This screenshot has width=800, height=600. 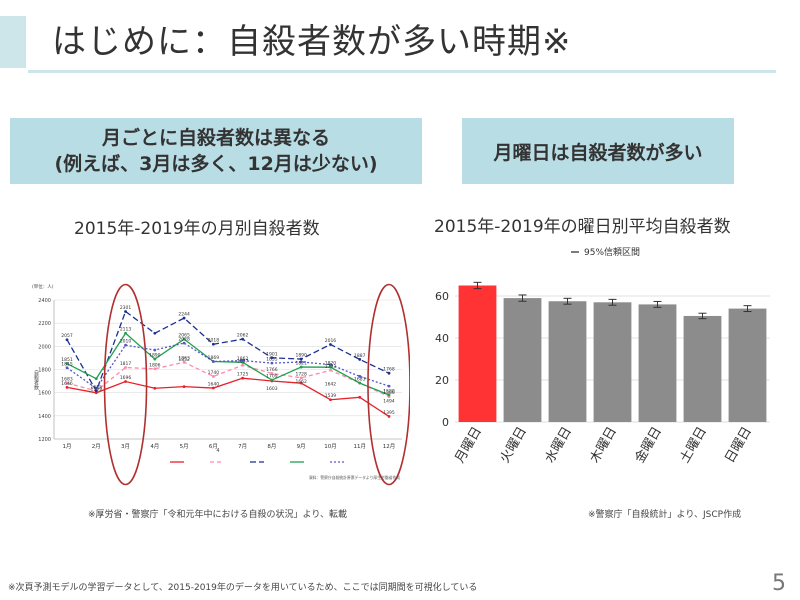 What do you see at coordinates (216, 164) in the screenshot?
I see `callout-monthly-line2: (例えば、3月は多く、12月は少ない)` at bounding box center [216, 164].